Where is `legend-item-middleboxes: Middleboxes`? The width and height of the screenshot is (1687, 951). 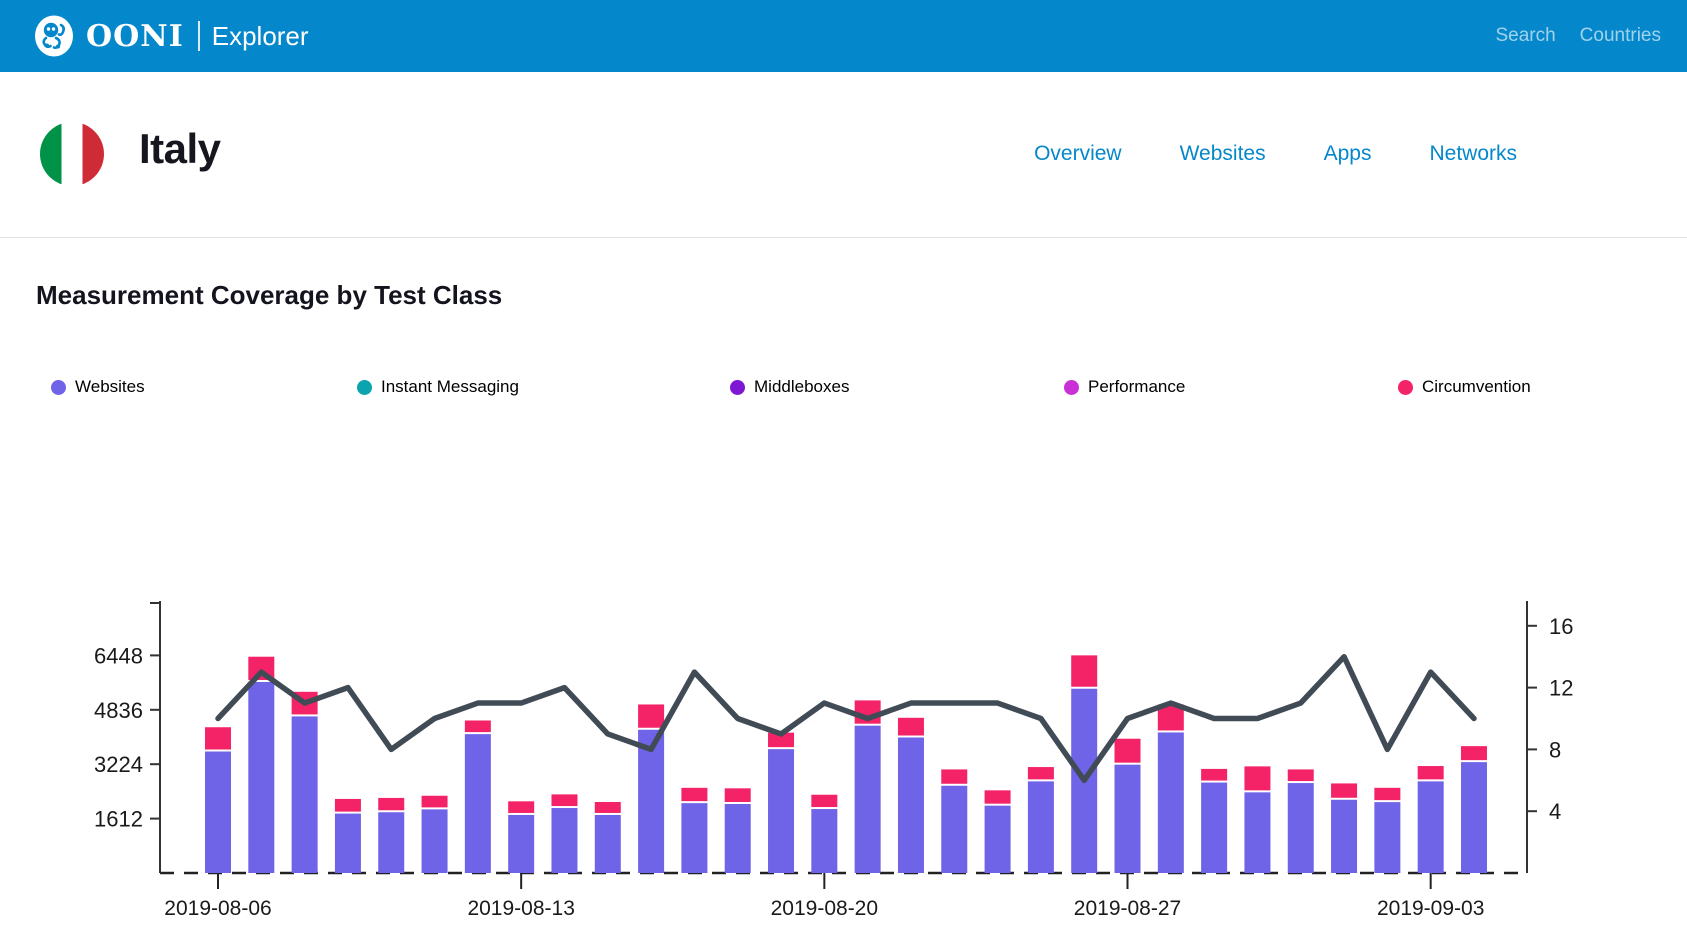 legend-item-middleboxes: Middleboxes is located at coordinates (789, 387).